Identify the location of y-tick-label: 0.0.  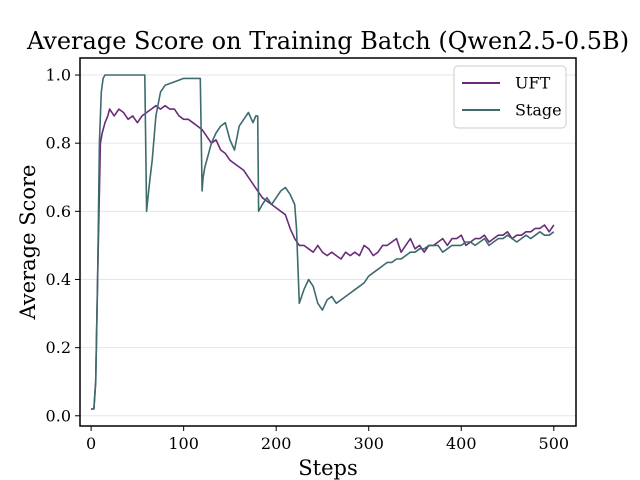
(58, 415).